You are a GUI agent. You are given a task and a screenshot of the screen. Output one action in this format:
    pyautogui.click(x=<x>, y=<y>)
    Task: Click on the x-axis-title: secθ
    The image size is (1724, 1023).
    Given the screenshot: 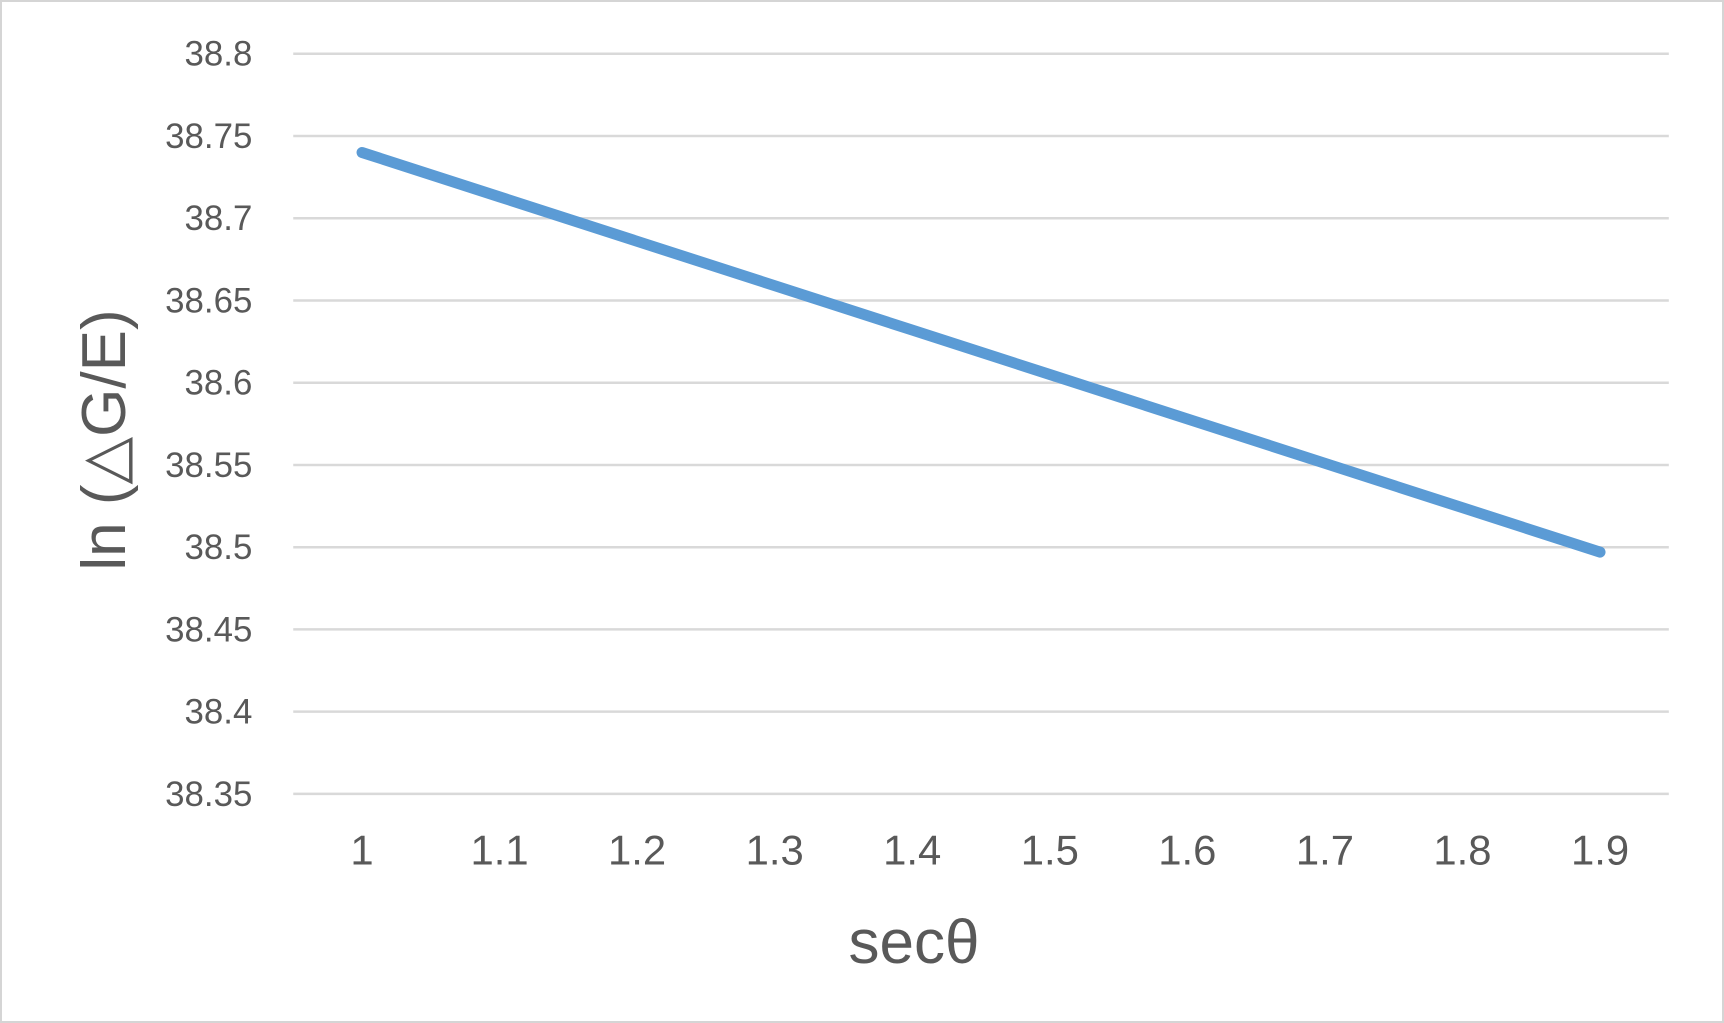 What is the action you would take?
    pyautogui.click(x=914, y=942)
    